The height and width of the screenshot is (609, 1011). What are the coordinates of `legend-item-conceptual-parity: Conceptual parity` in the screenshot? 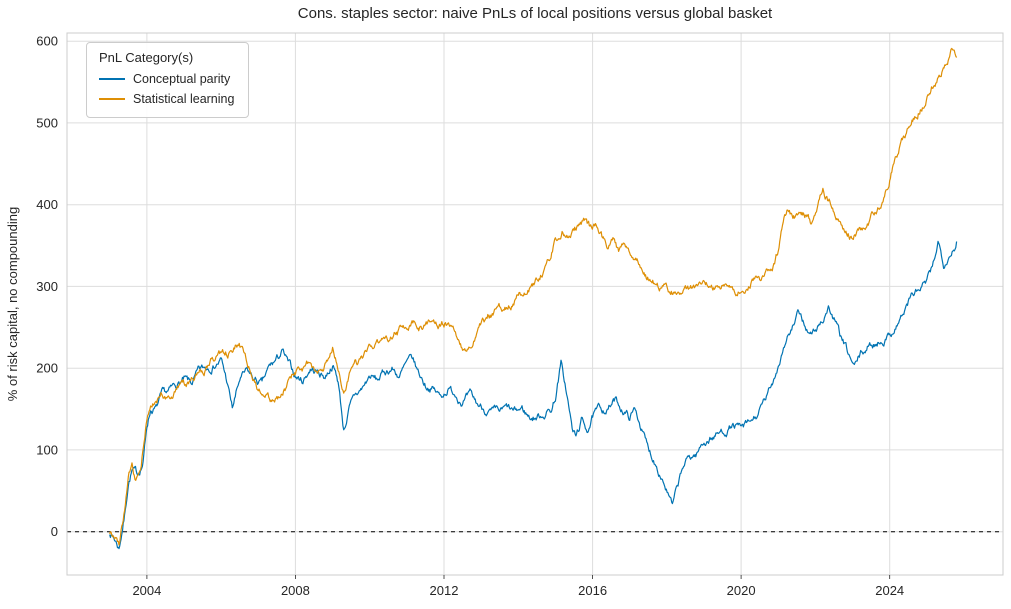 It's located at (165, 79).